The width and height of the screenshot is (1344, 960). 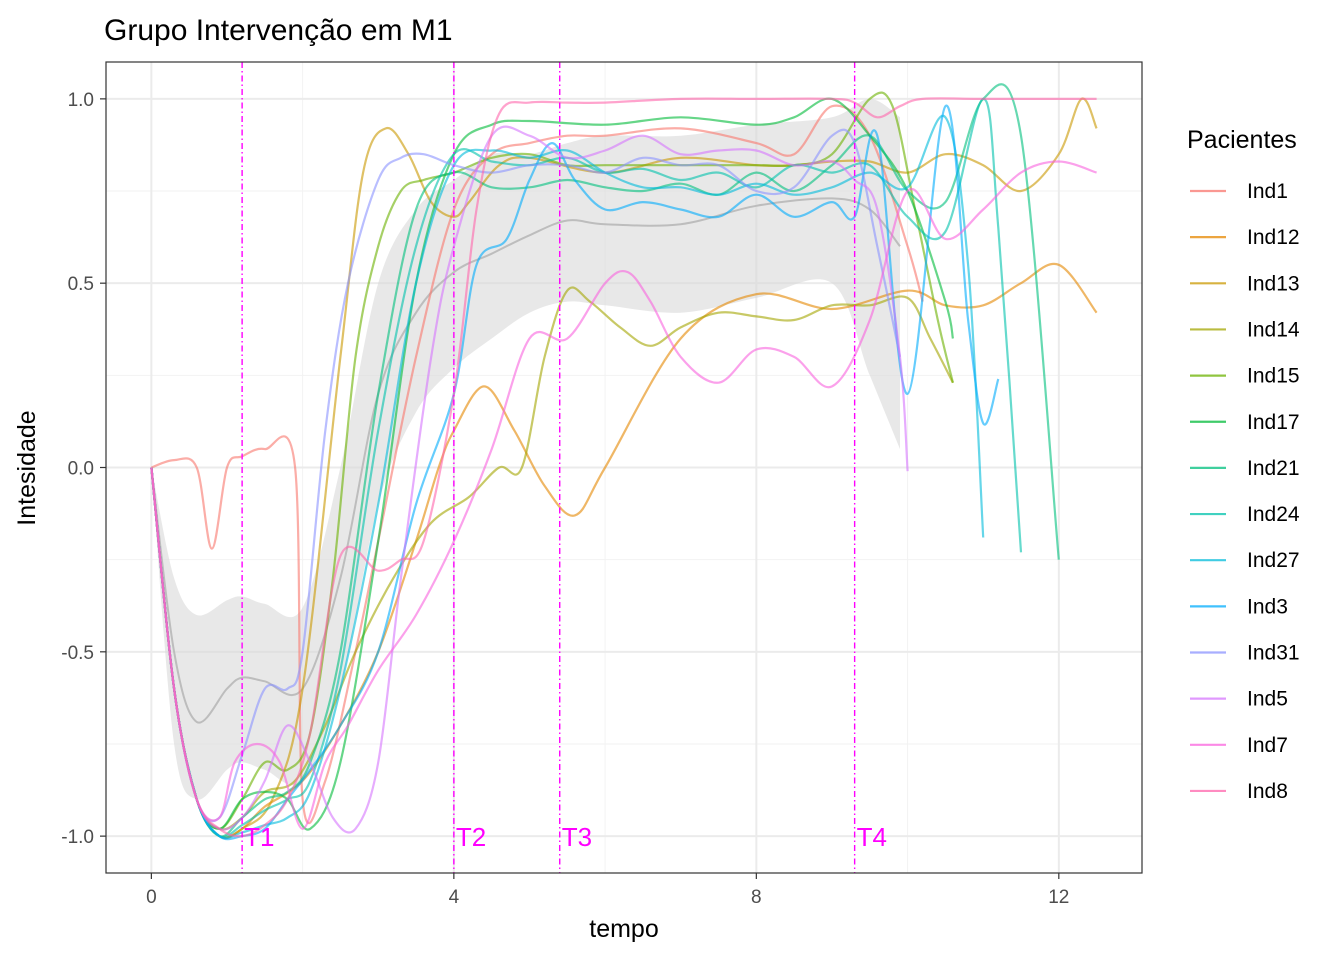 I want to click on legend-label-ind3: Ind3, so click(x=1267, y=606).